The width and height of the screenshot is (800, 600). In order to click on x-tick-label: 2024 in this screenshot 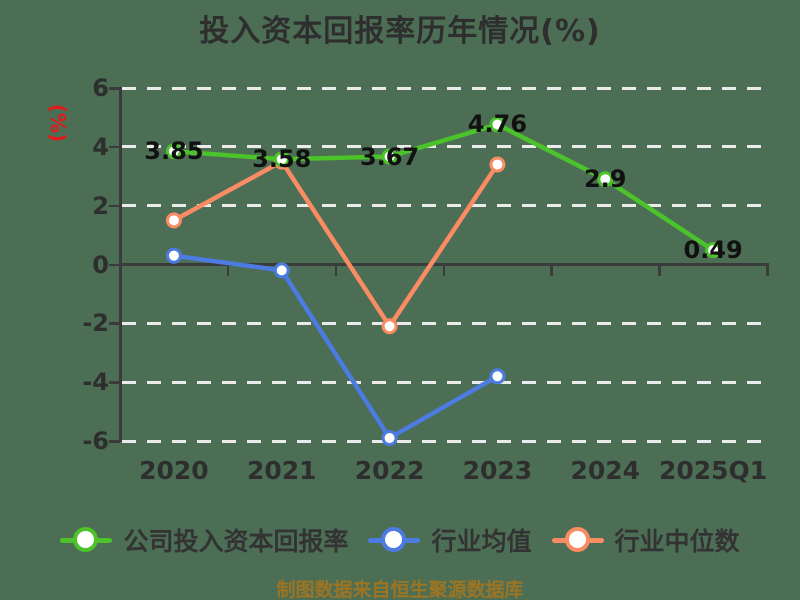, I will do `click(605, 470)`.